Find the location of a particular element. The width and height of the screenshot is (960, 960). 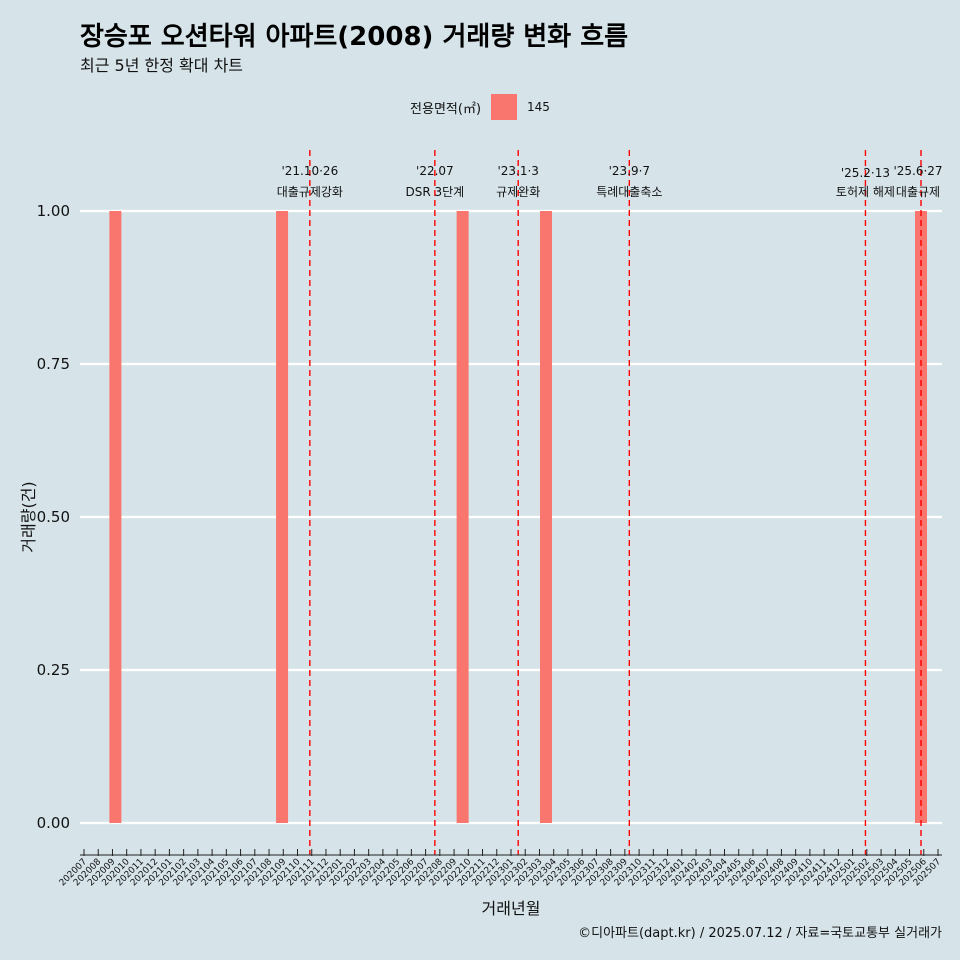

event-date-label: '23.1·3 is located at coordinates (517, 171).